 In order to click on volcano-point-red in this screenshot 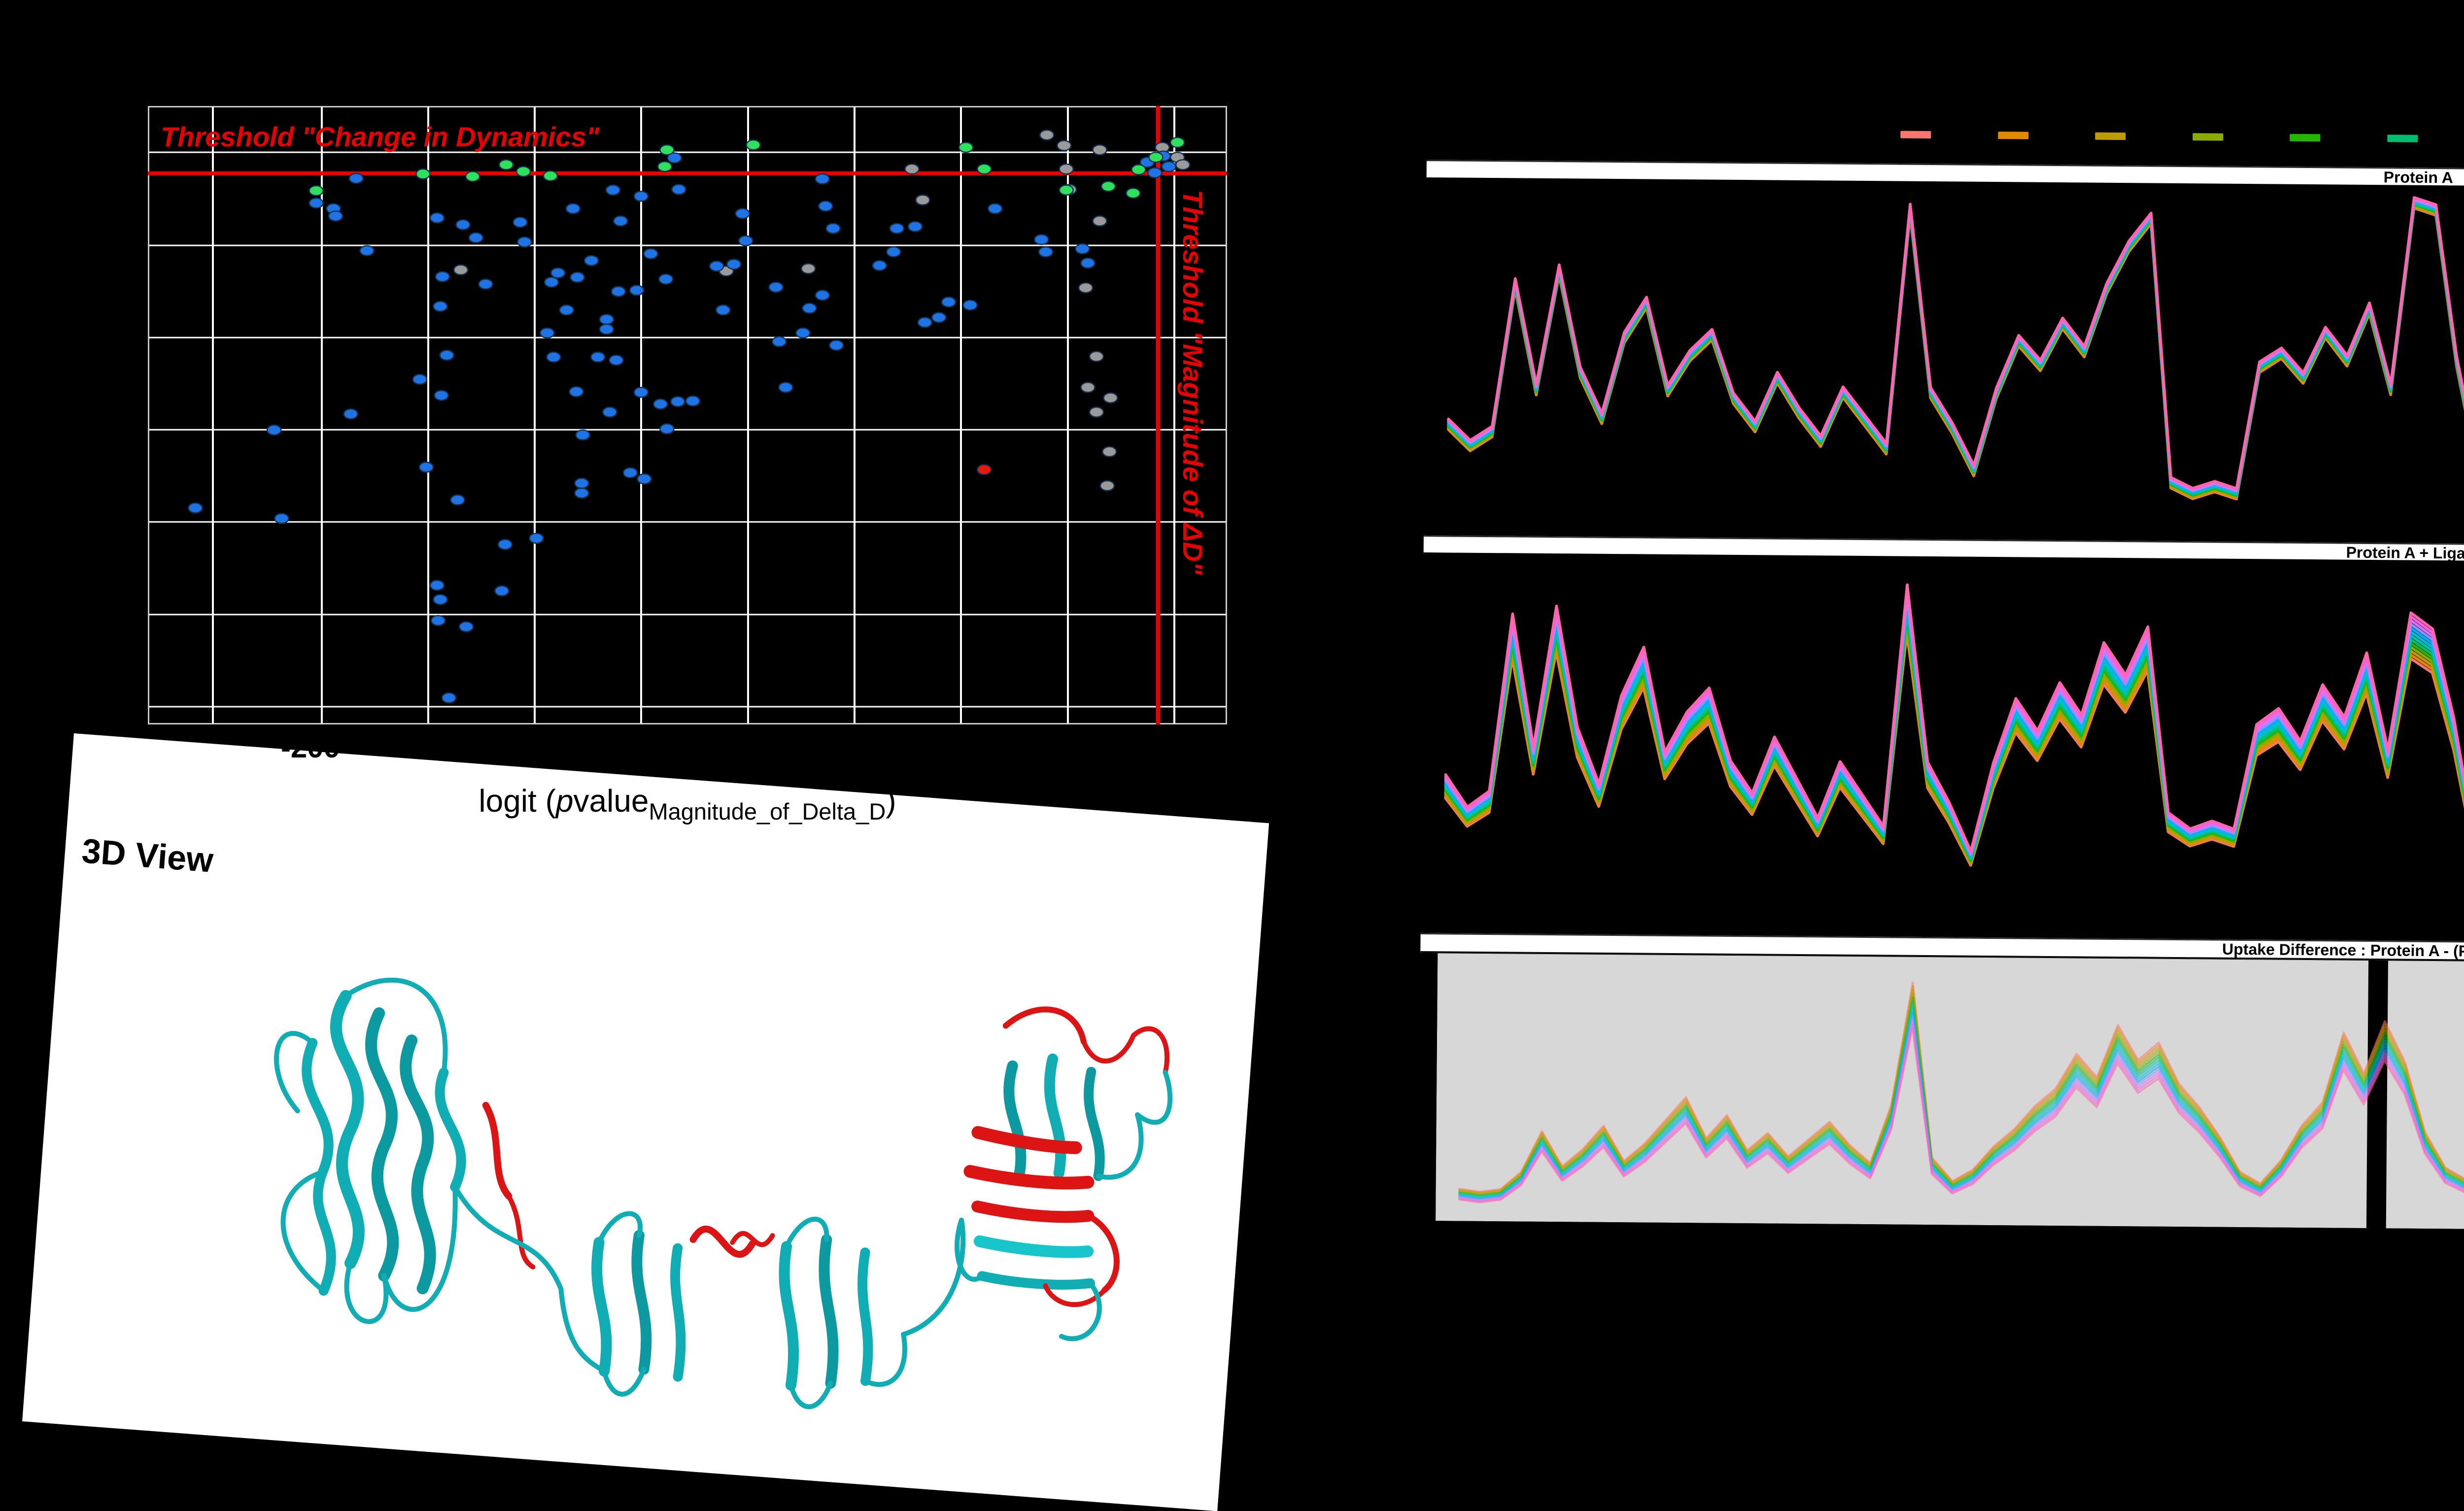, I will do `click(984, 470)`.